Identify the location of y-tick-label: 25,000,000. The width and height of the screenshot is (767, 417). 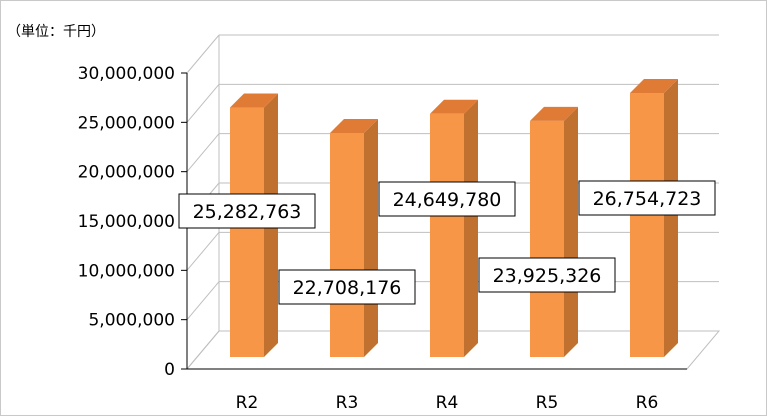
(126, 123).